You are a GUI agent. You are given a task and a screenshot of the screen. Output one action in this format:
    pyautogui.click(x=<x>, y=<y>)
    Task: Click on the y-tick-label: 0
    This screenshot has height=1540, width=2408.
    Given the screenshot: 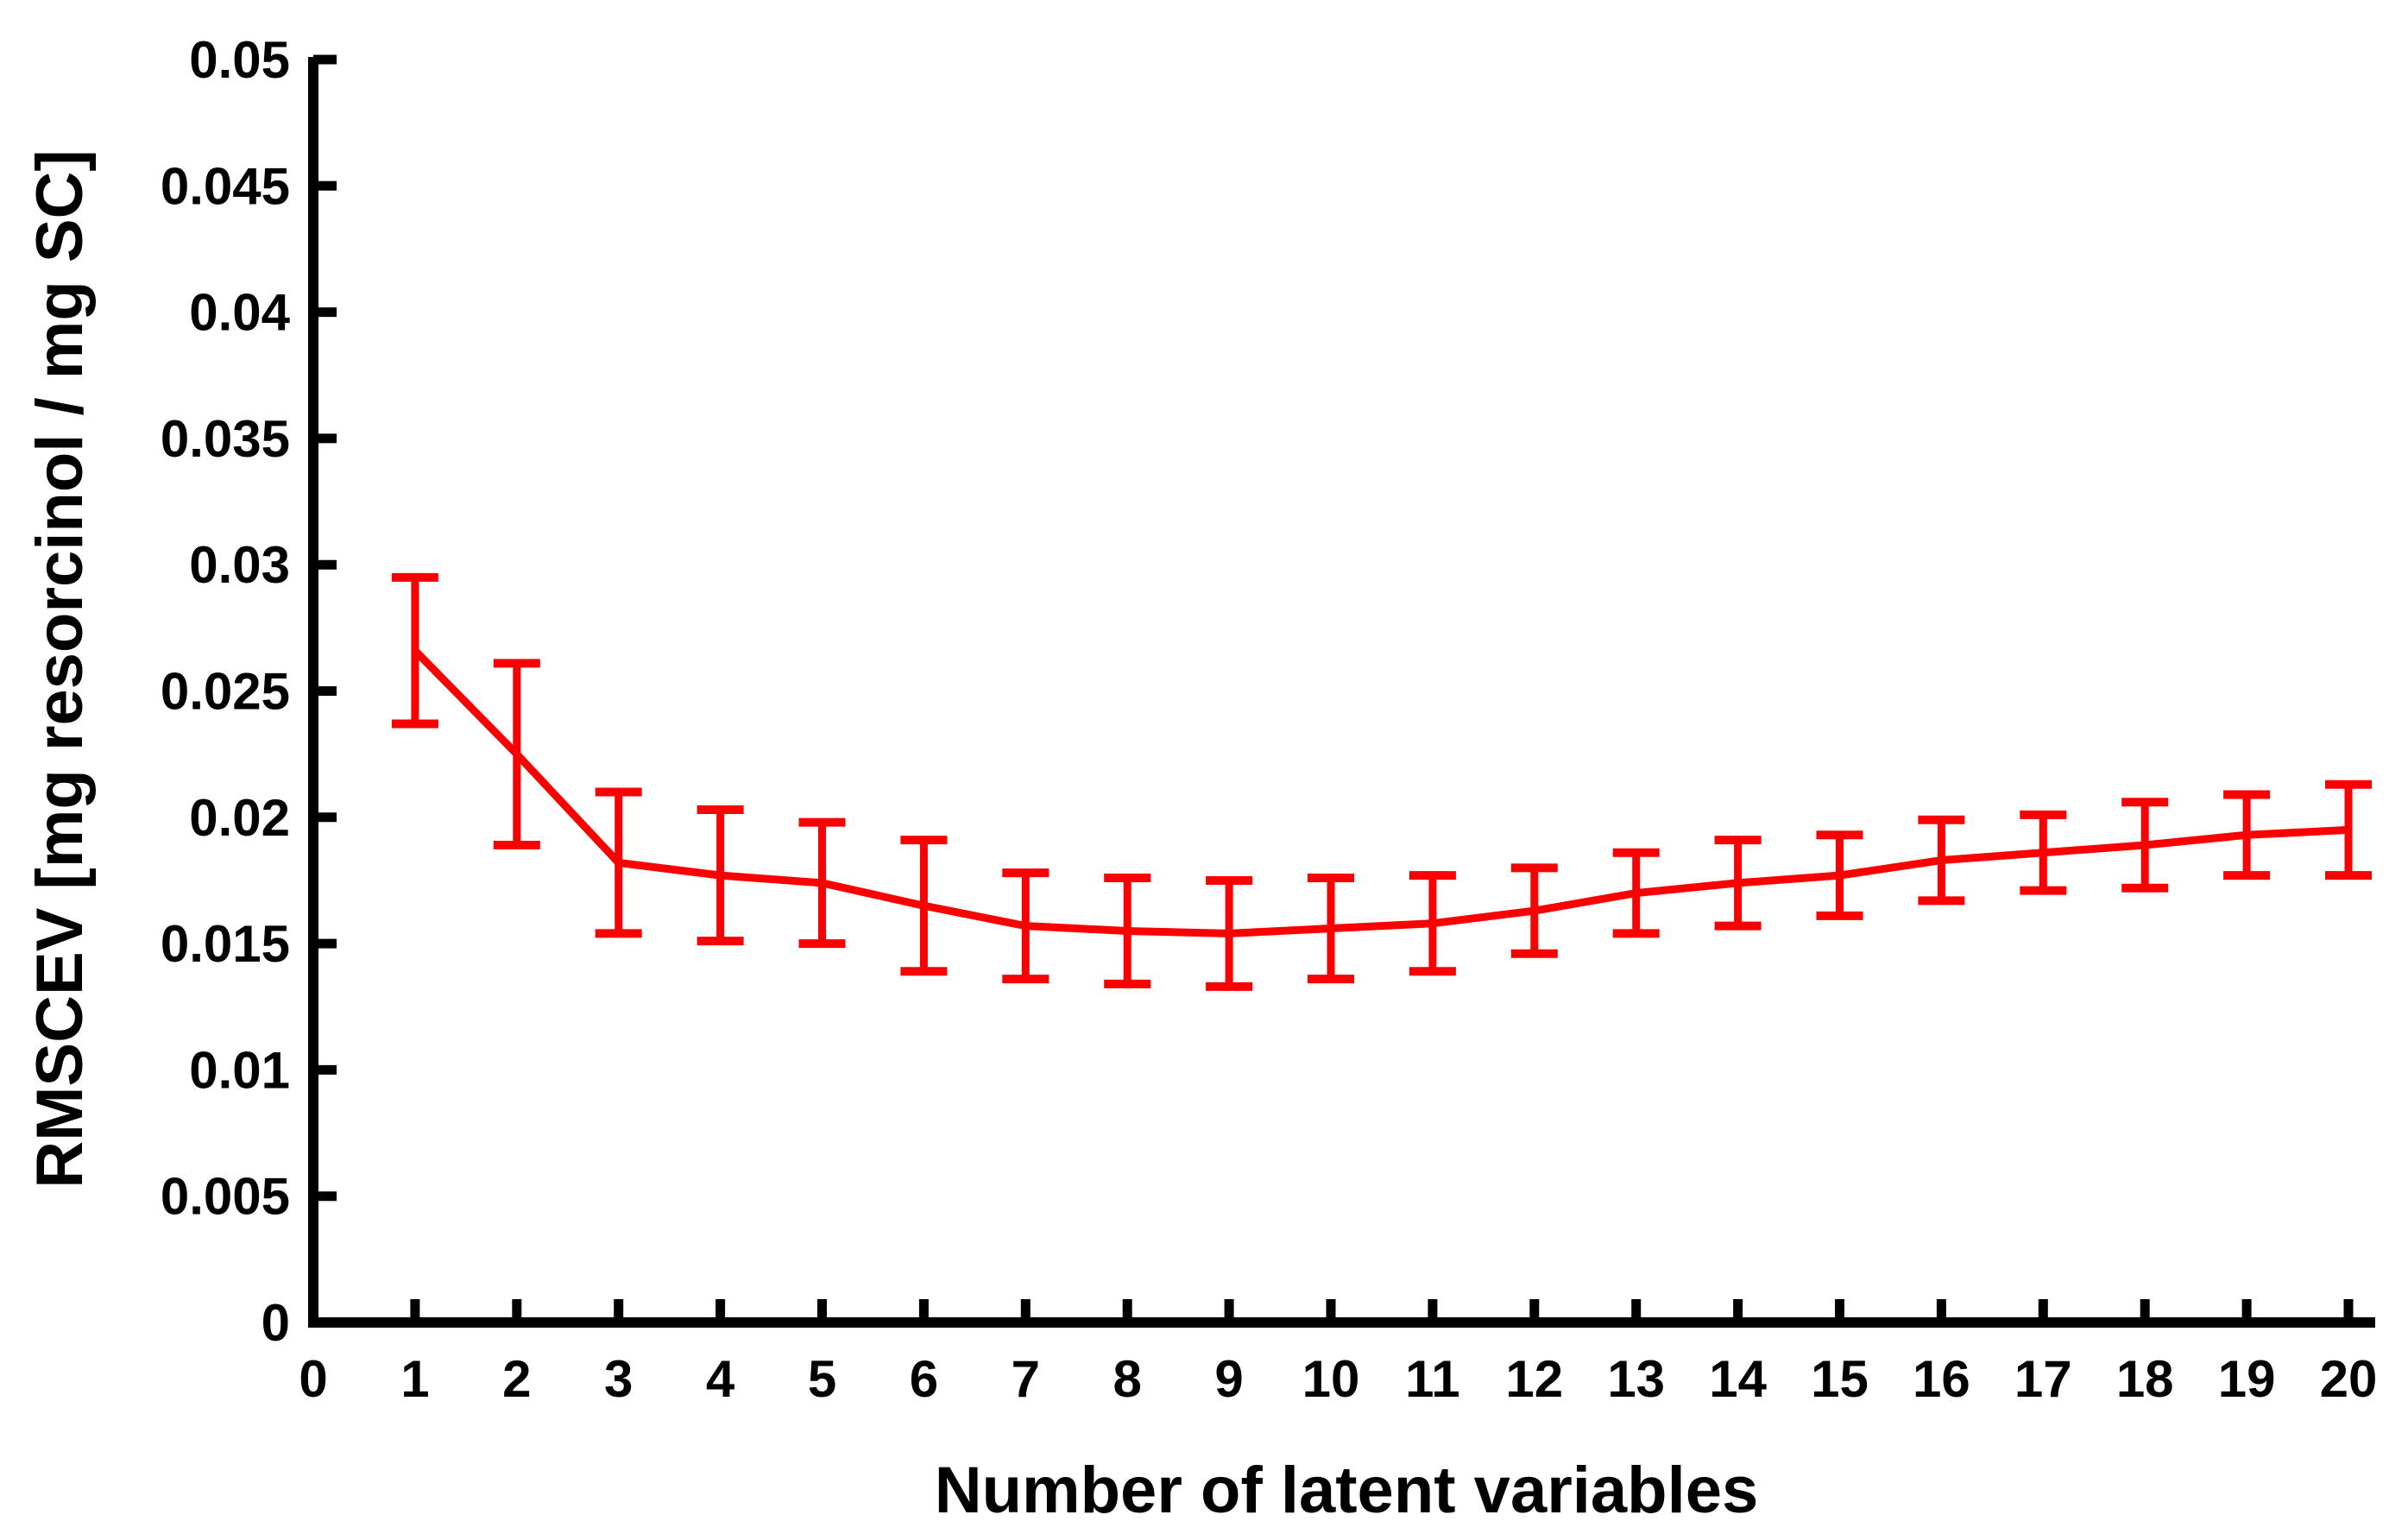 What is the action you would take?
    pyautogui.click(x=276, y=1323)
    